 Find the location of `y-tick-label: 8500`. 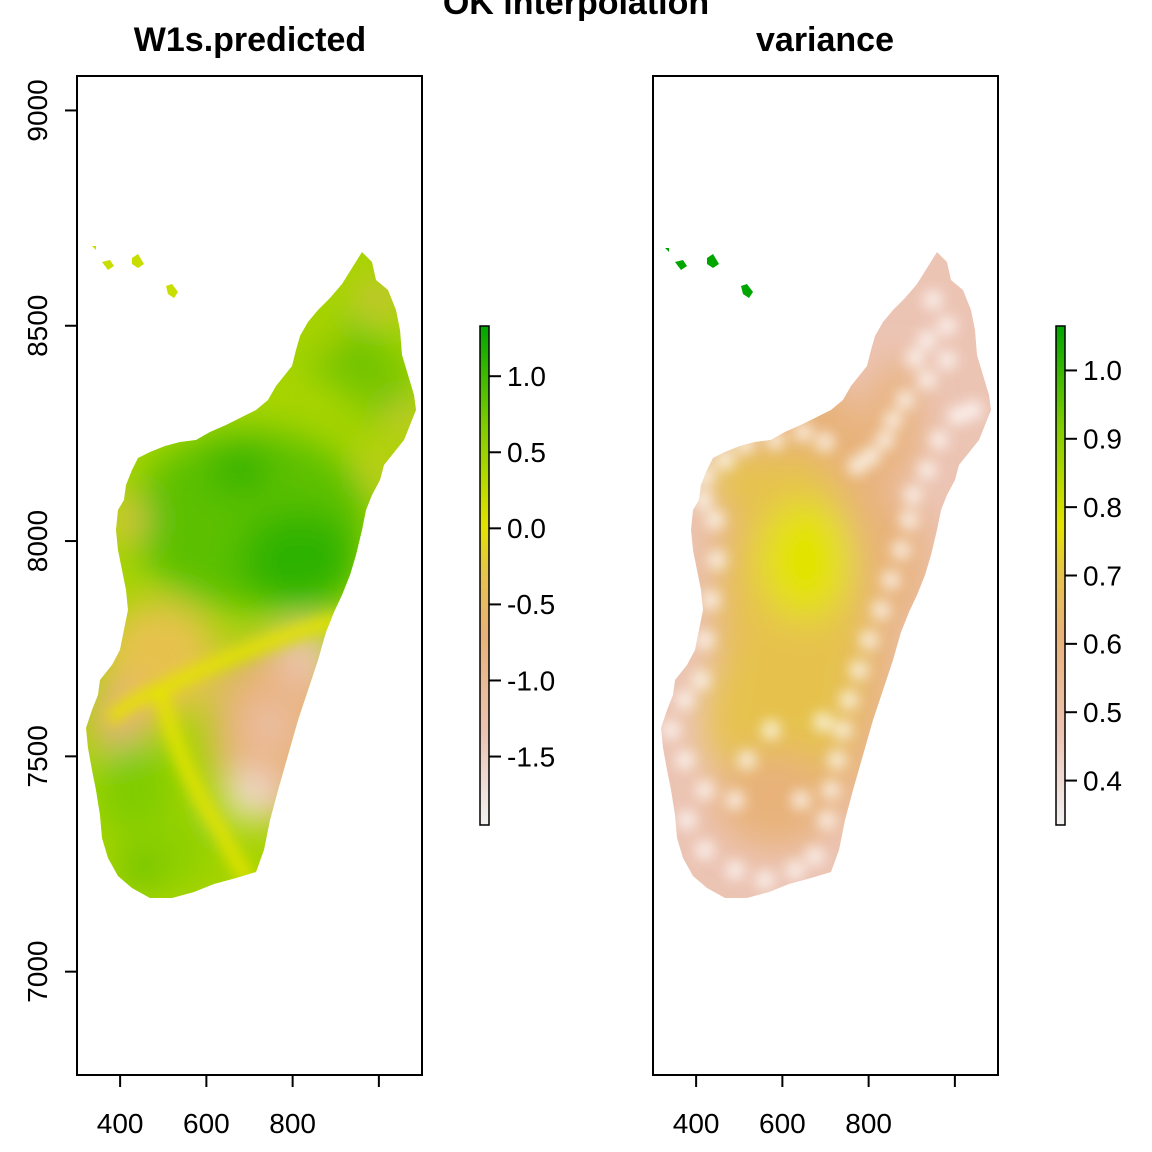

y-tick-label: 8500 is located at coordinates (37, 326).